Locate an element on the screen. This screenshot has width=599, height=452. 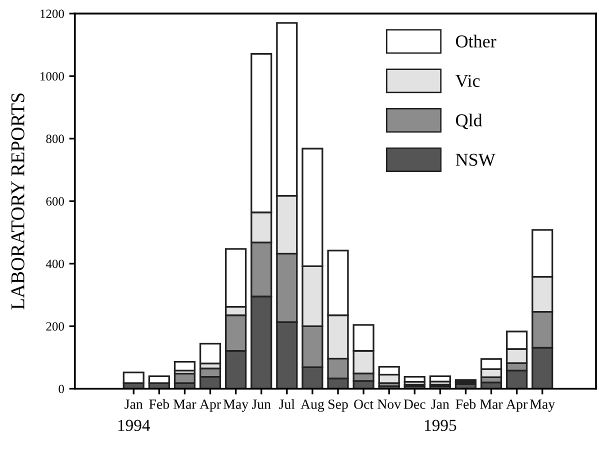
x-tick-label: Oct is located at coordinates (364, 404).